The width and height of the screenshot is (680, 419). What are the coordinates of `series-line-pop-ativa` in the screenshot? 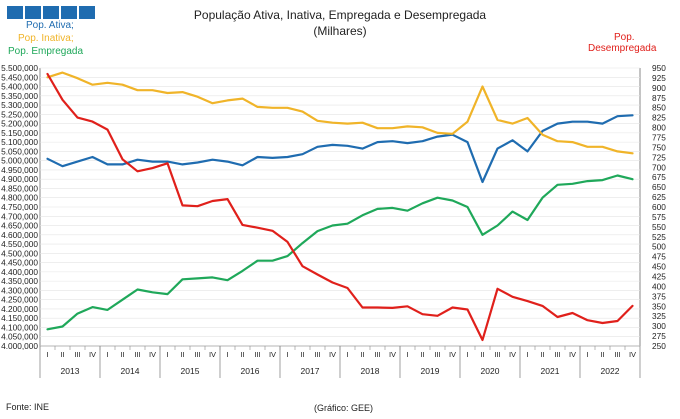 It's located at (340, 149).